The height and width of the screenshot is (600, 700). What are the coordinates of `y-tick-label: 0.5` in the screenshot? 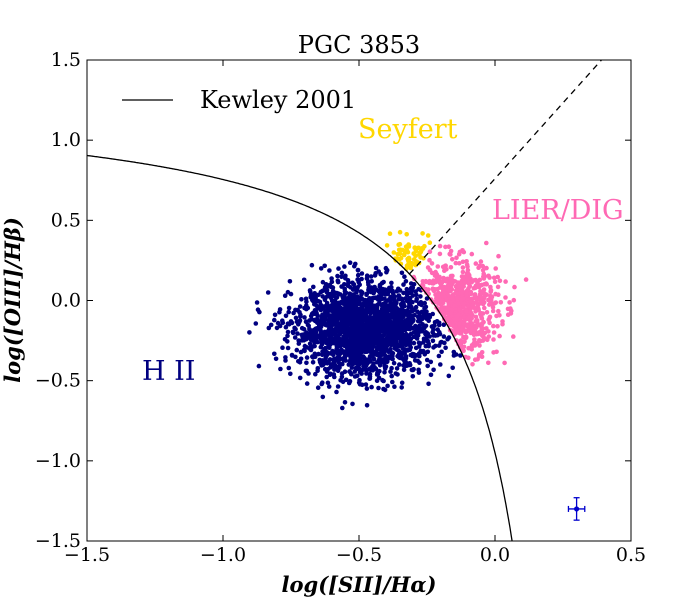 It's located at (66, 220).